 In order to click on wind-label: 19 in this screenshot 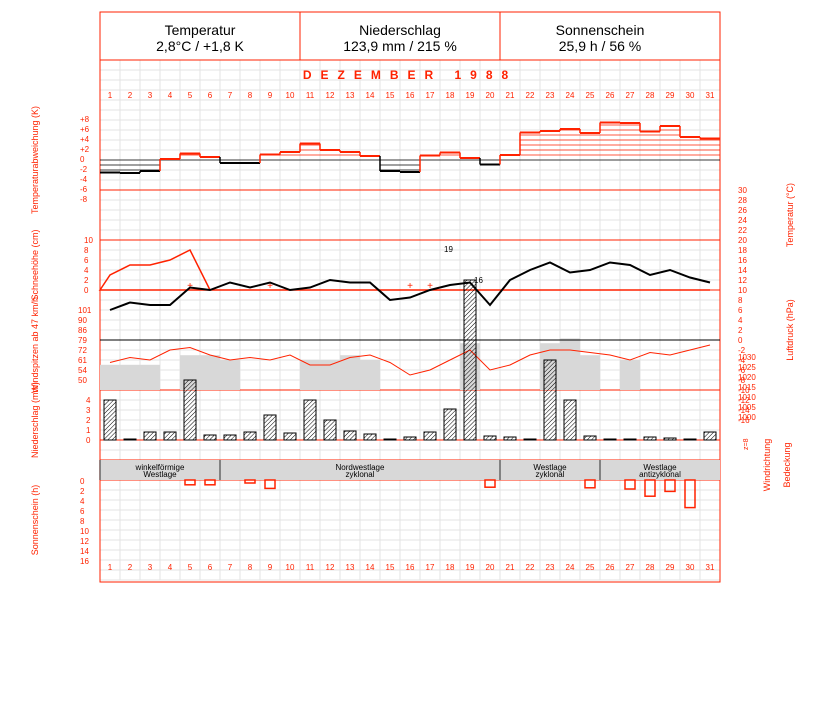, I will do `click(448, 249)`.